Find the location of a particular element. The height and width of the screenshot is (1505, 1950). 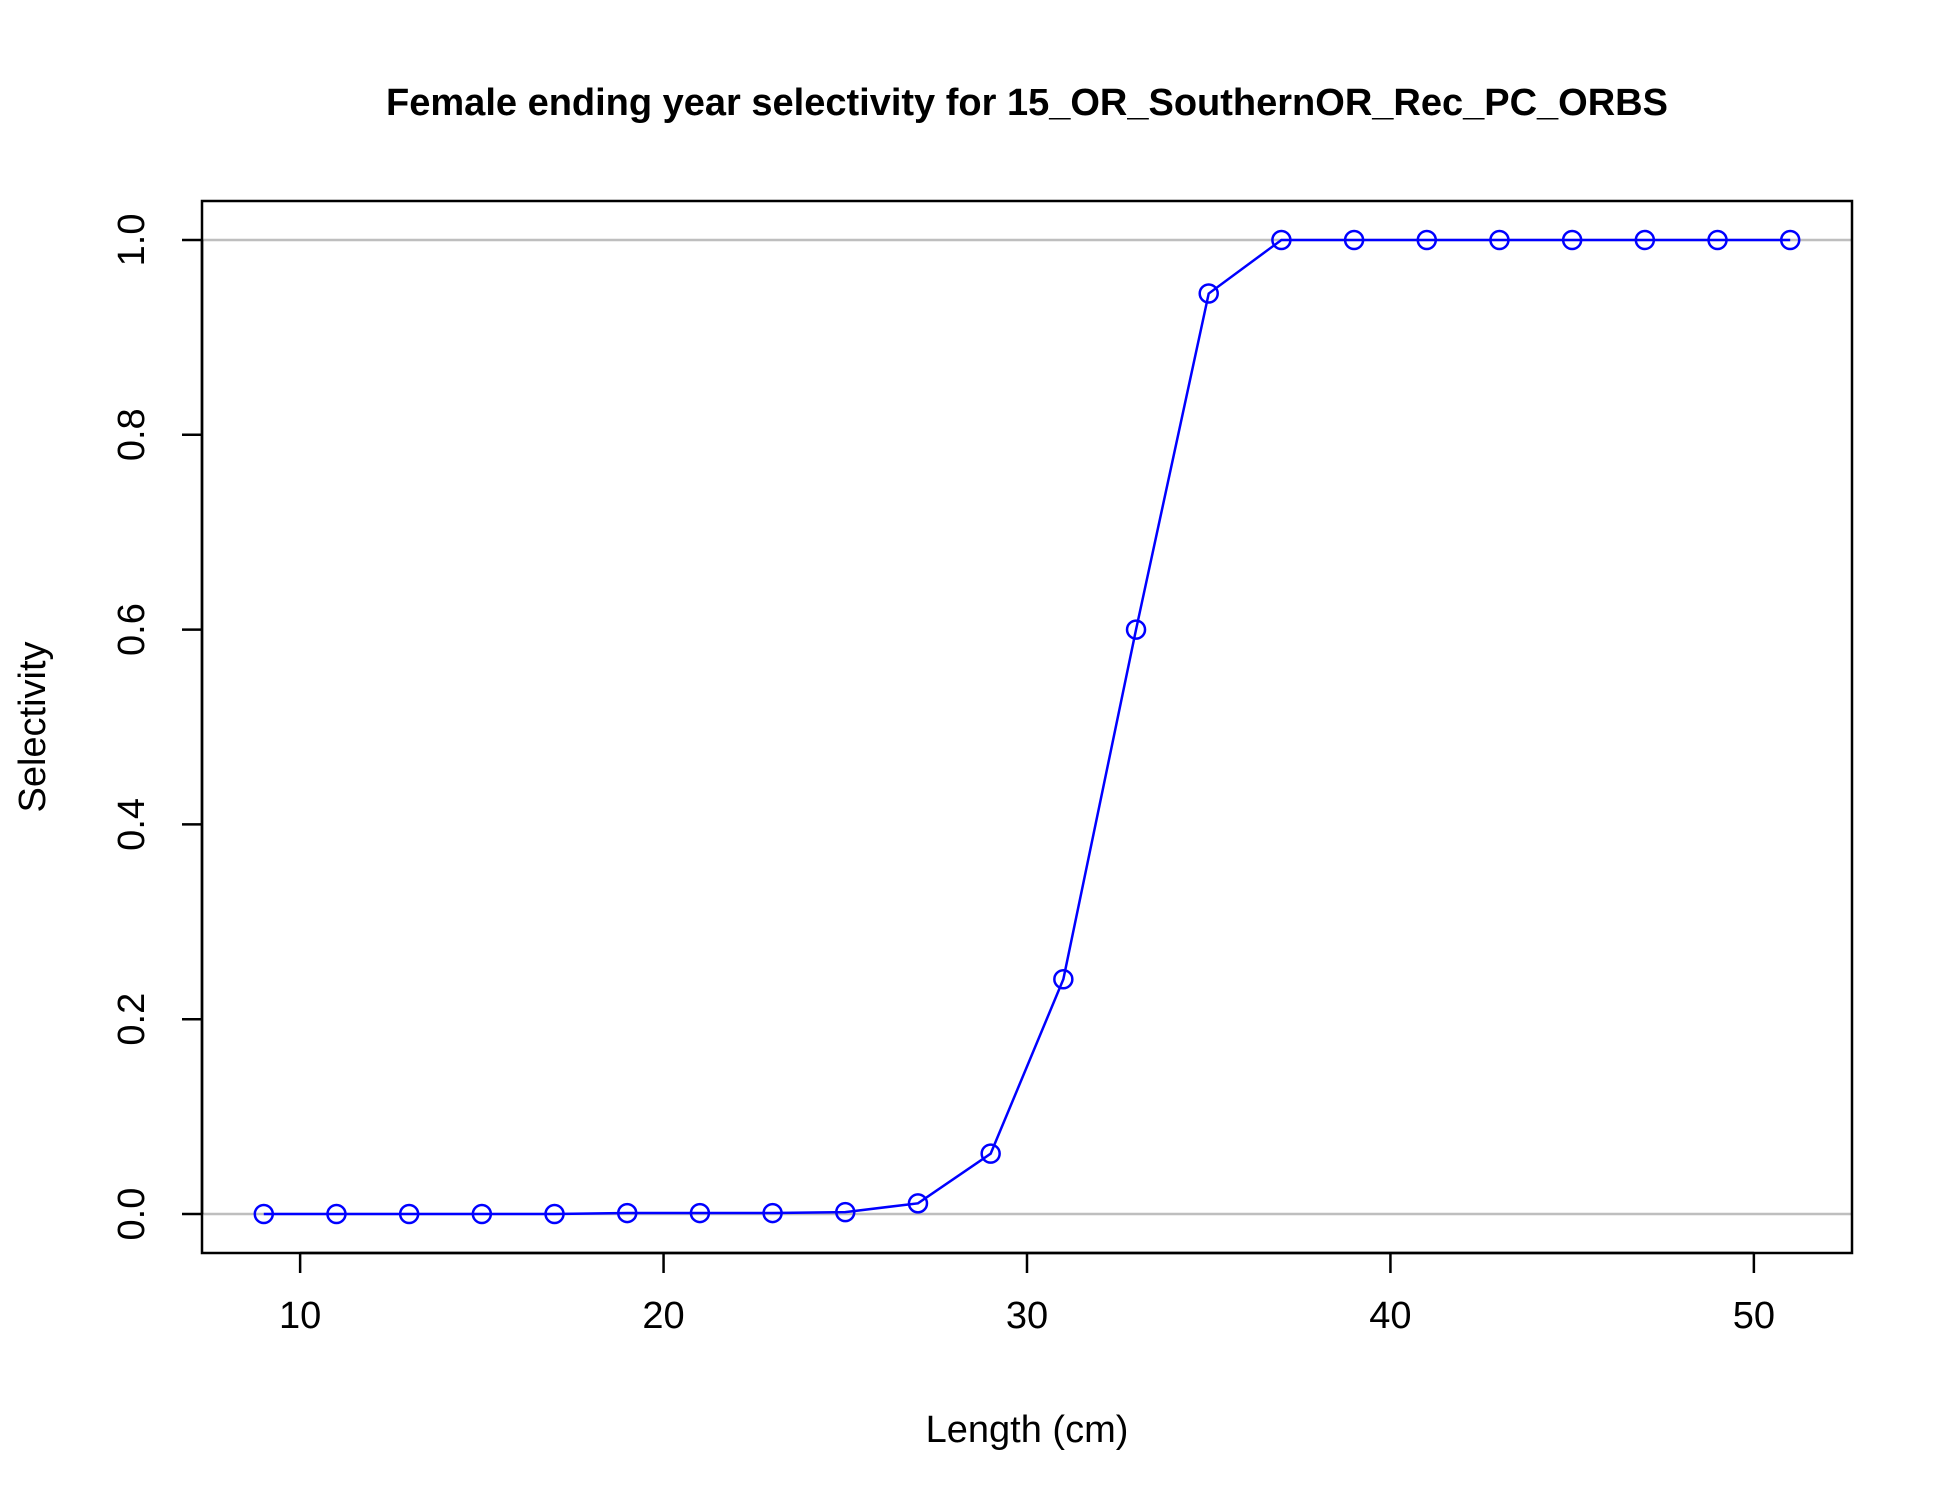

y-tick-label: 0.4 is located at coordinates (132, 824).